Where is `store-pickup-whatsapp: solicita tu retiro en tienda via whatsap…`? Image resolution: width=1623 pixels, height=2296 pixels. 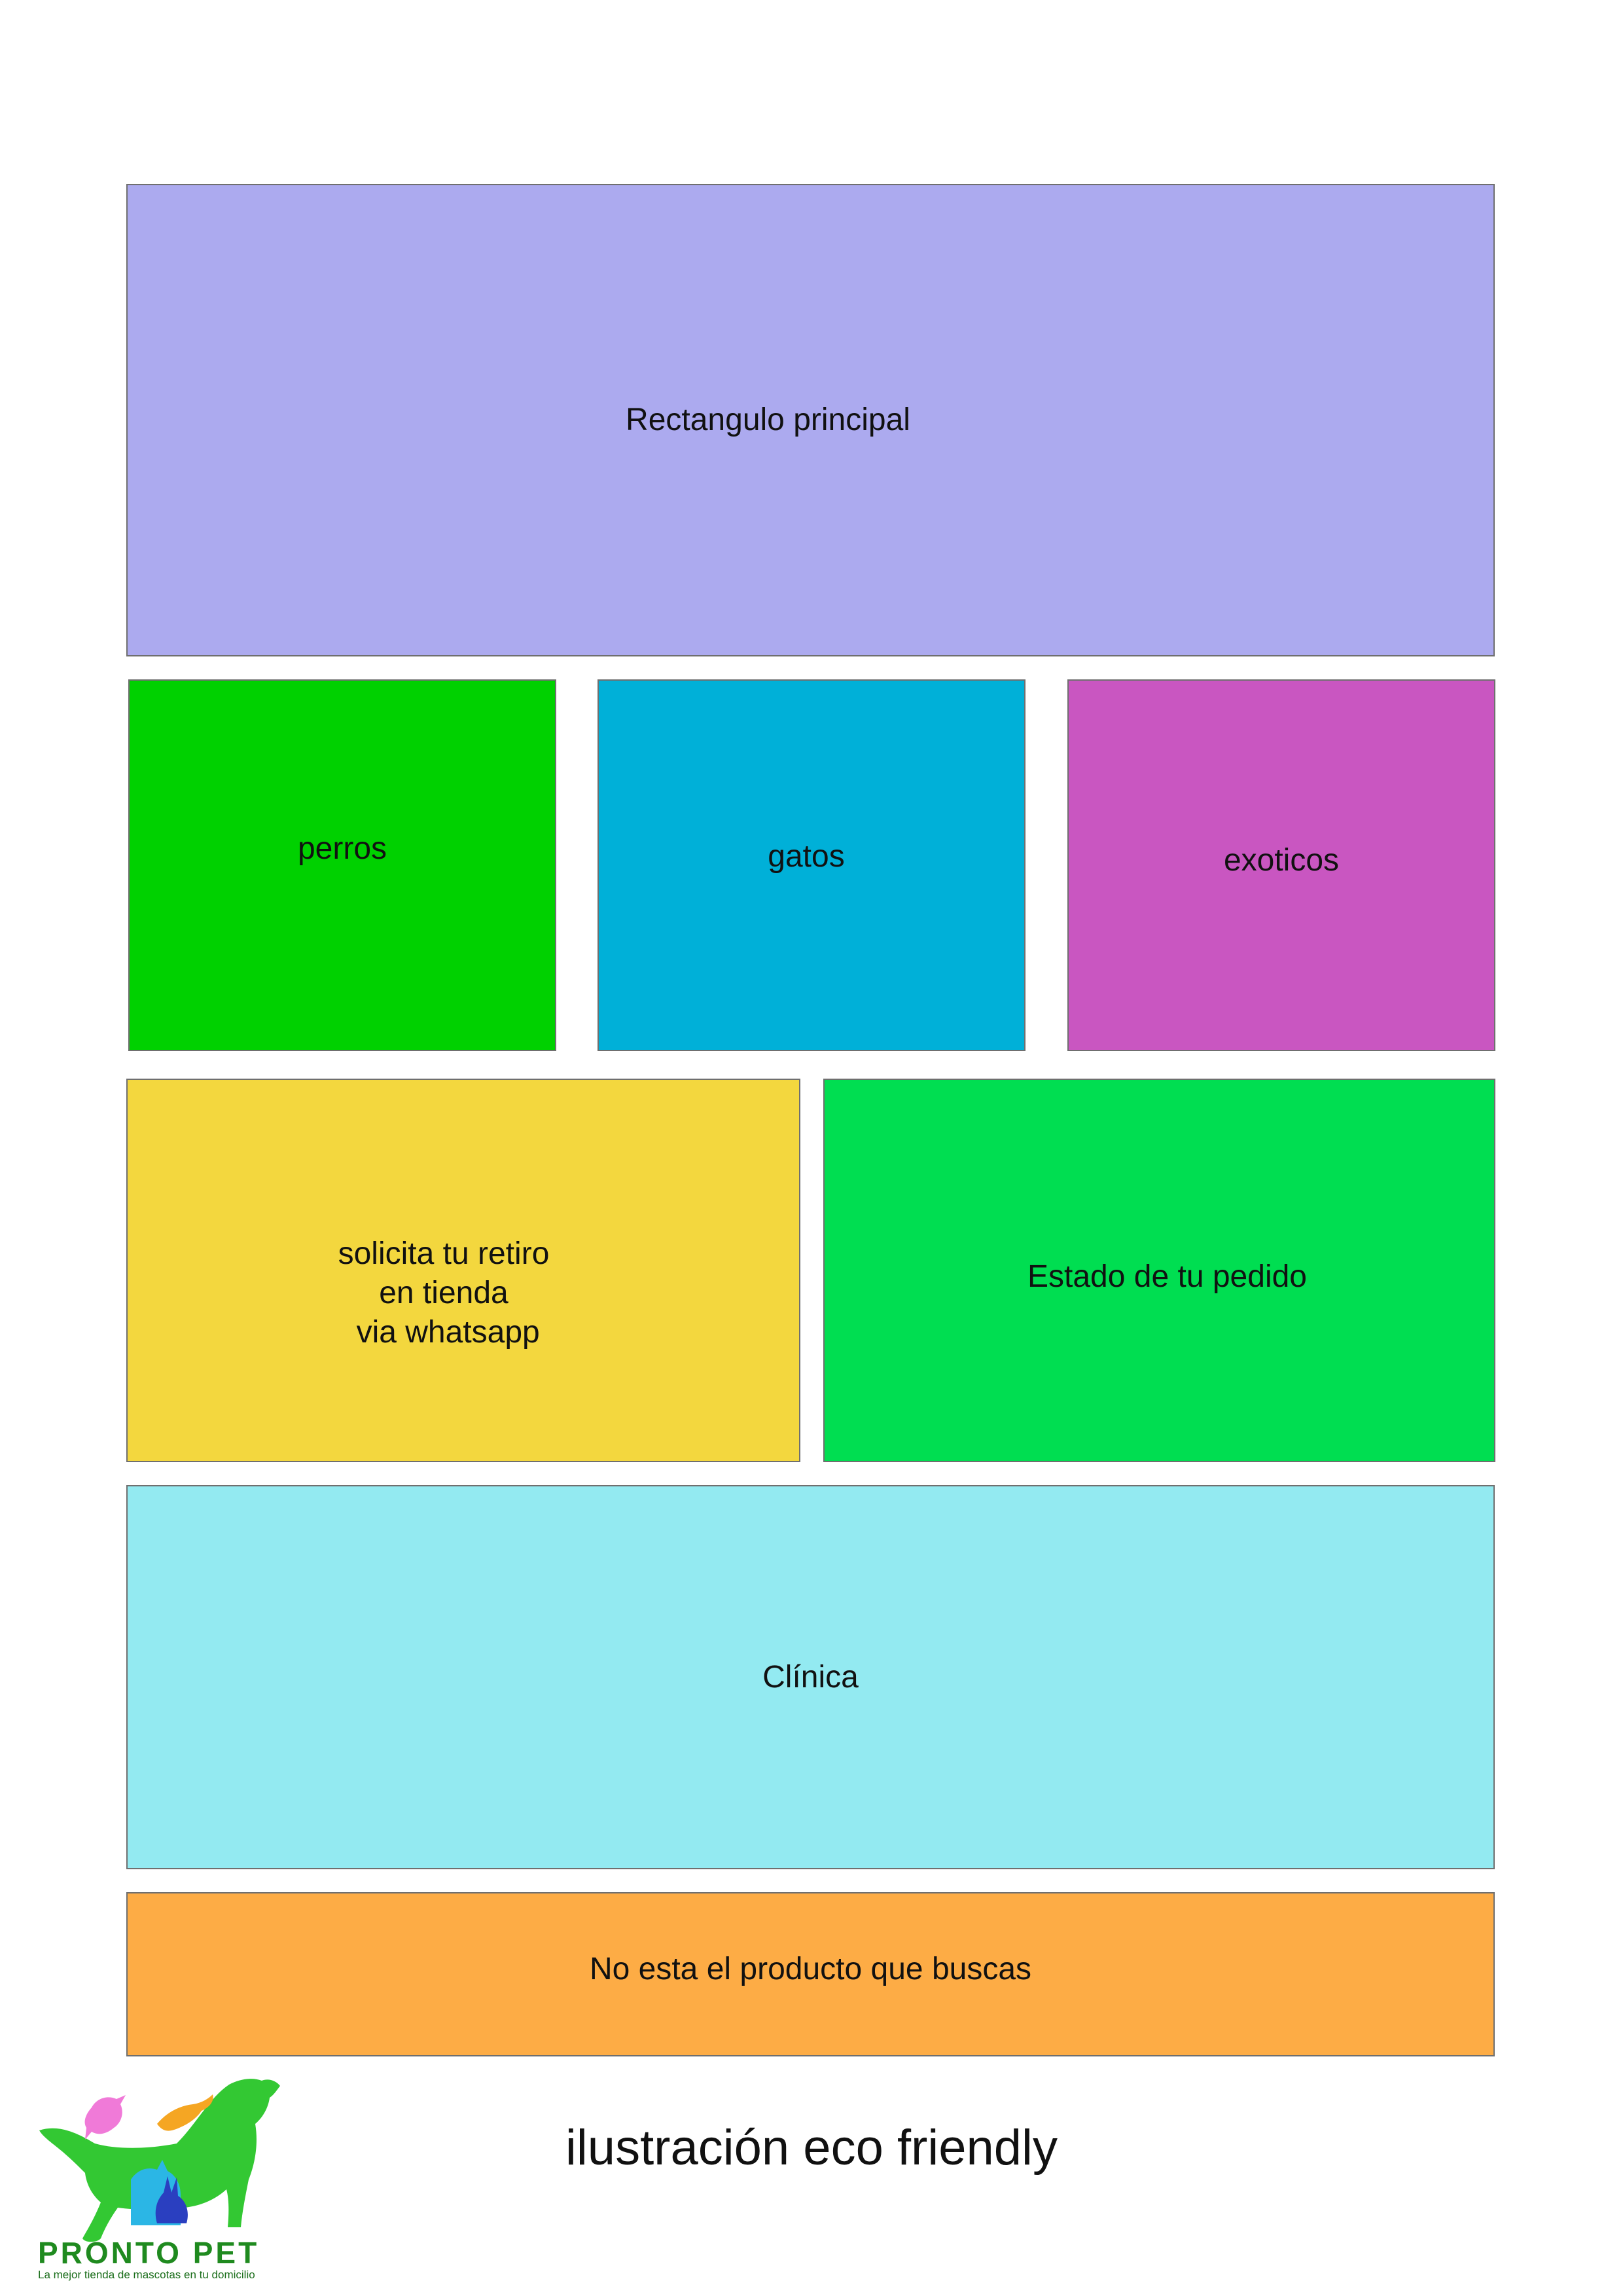 store-pickup-whatsapp: solicita tu retiro en tienda via whatsap… is located at coordinates (463, 1270).